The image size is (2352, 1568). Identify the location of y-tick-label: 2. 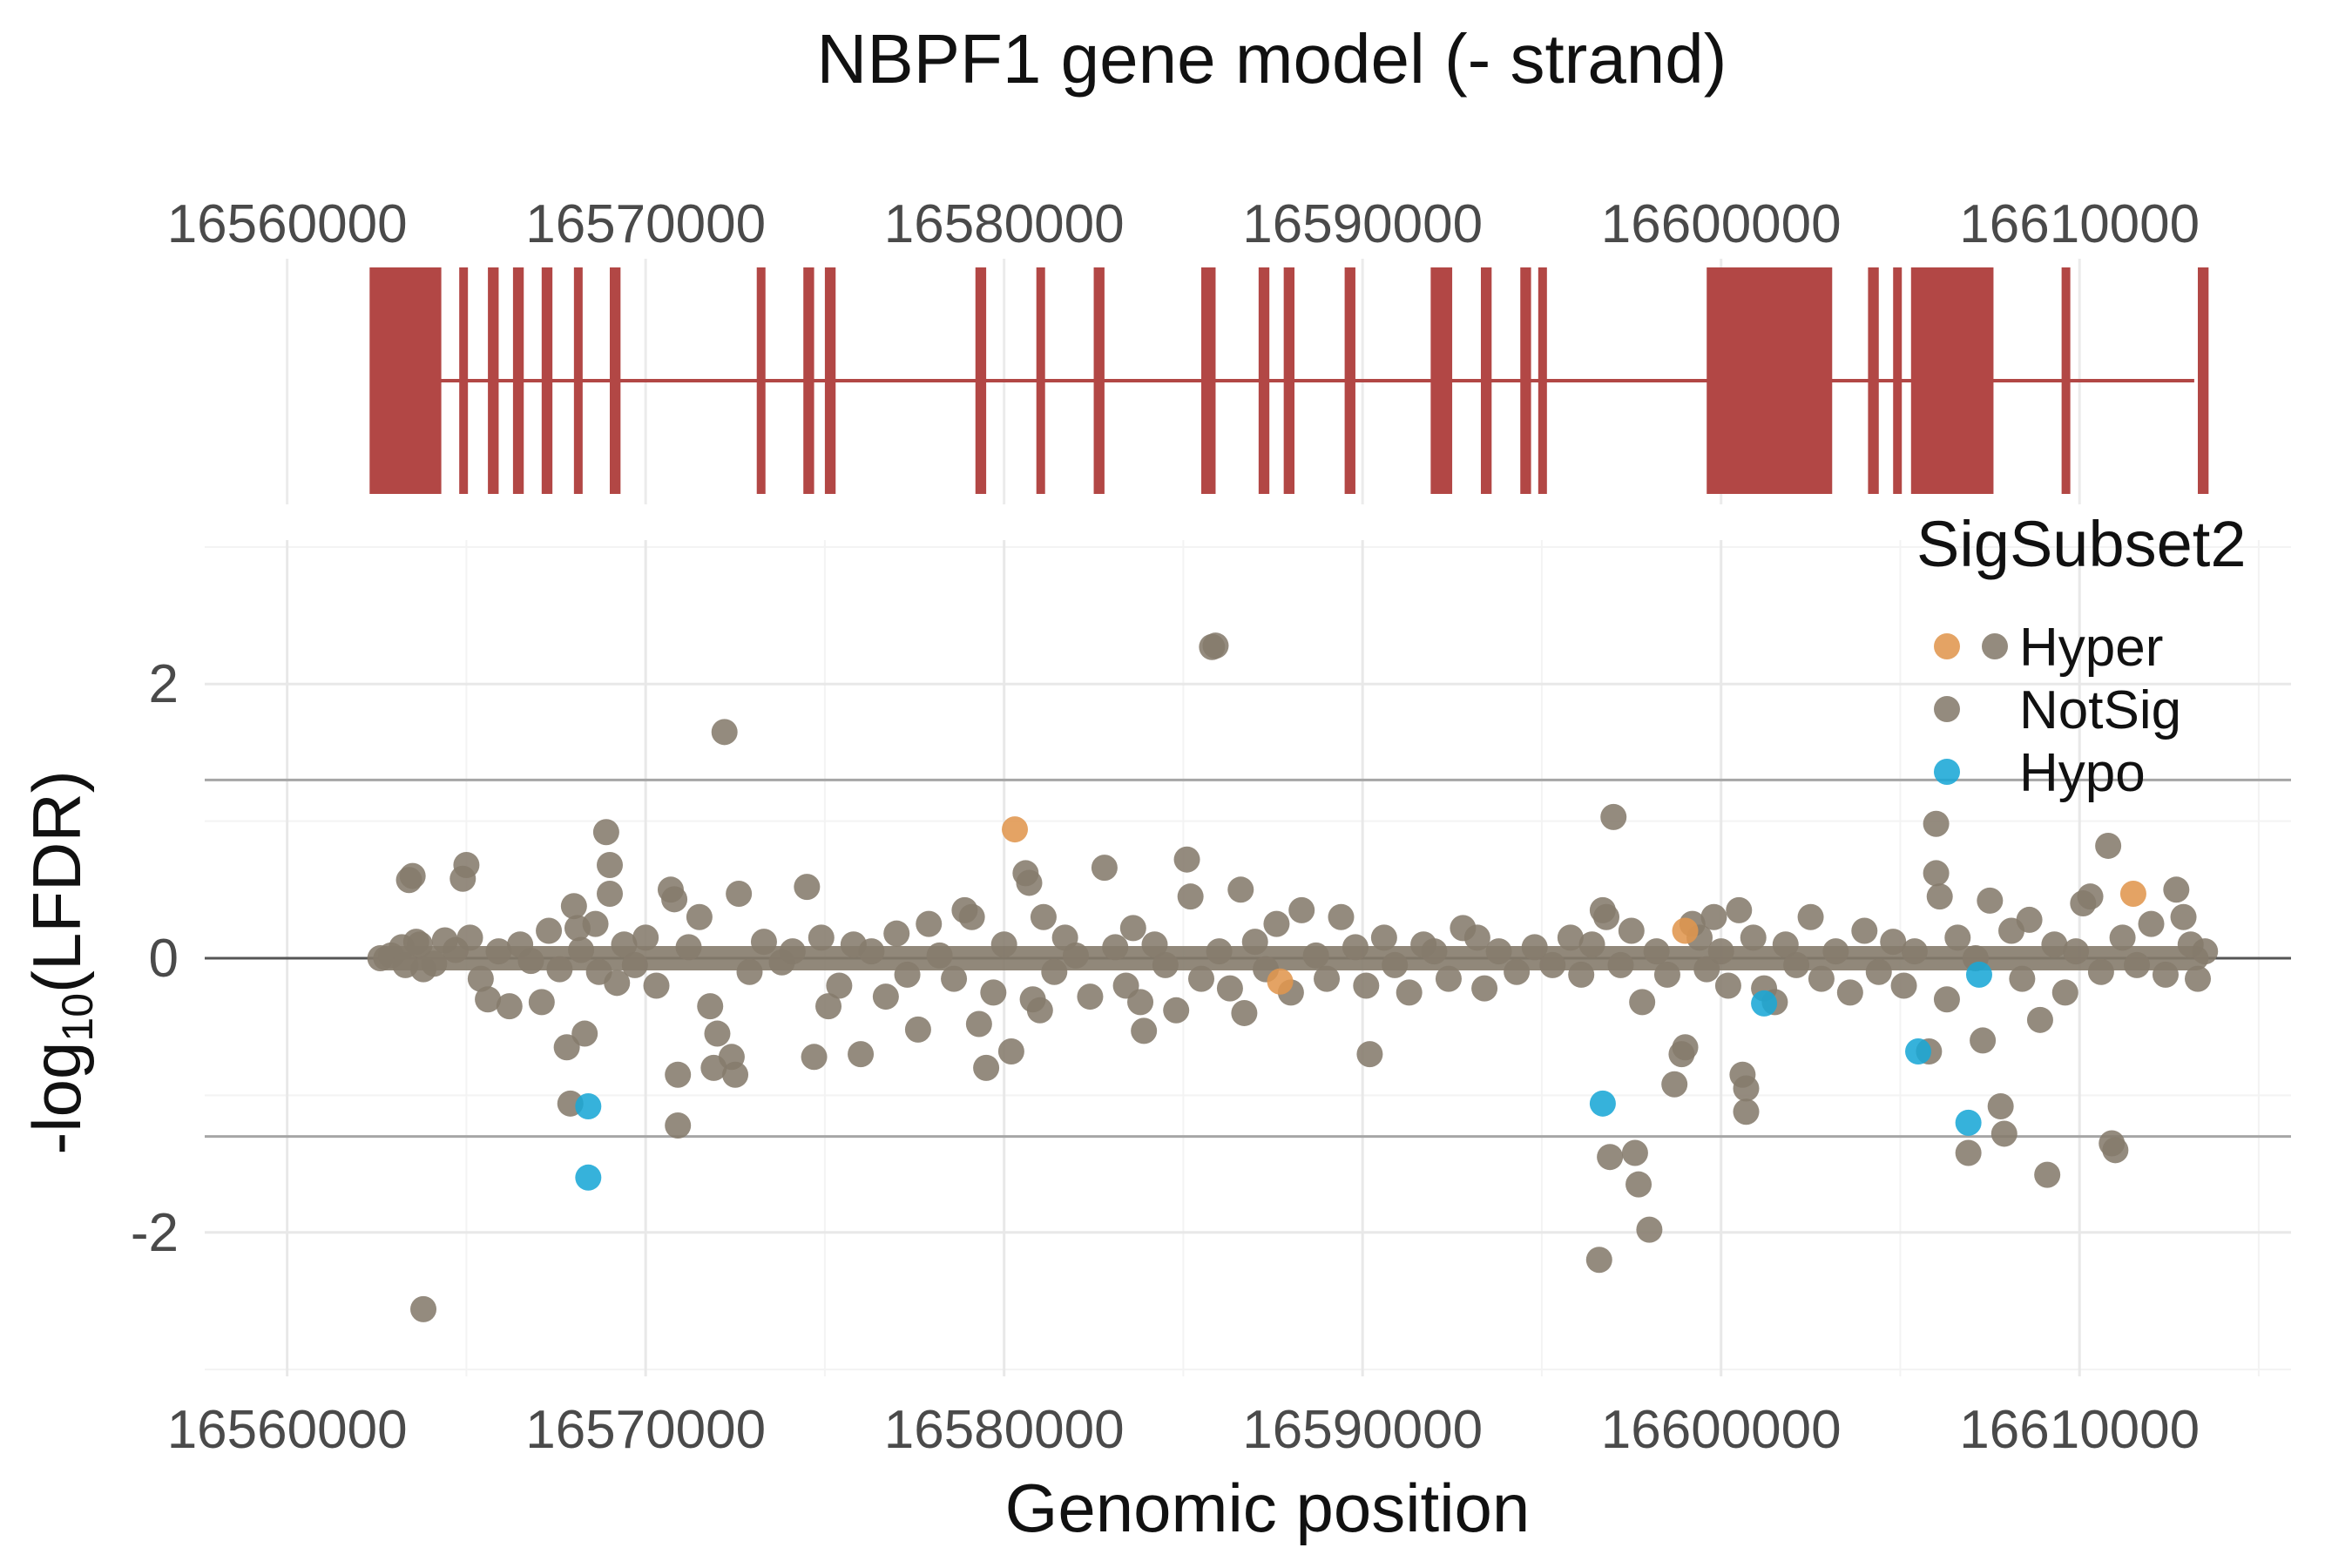
(164, 684).